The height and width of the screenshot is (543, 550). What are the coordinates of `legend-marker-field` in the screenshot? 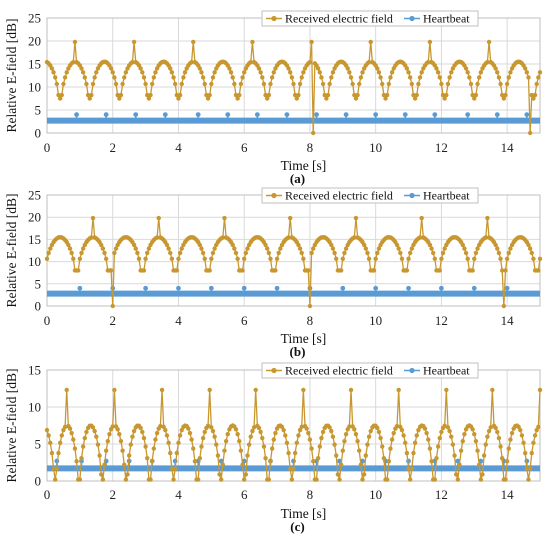 It's located at (274, 195).